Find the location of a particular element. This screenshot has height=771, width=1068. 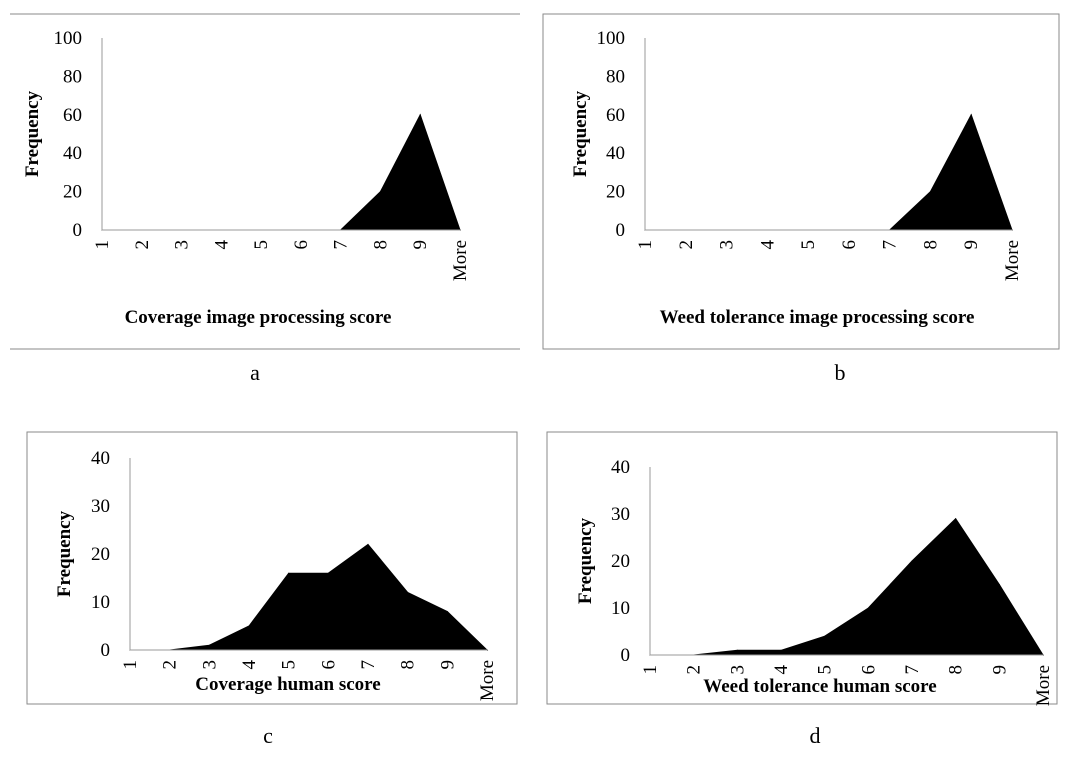

panel-c-area-series is located at coordinates (309, 597).